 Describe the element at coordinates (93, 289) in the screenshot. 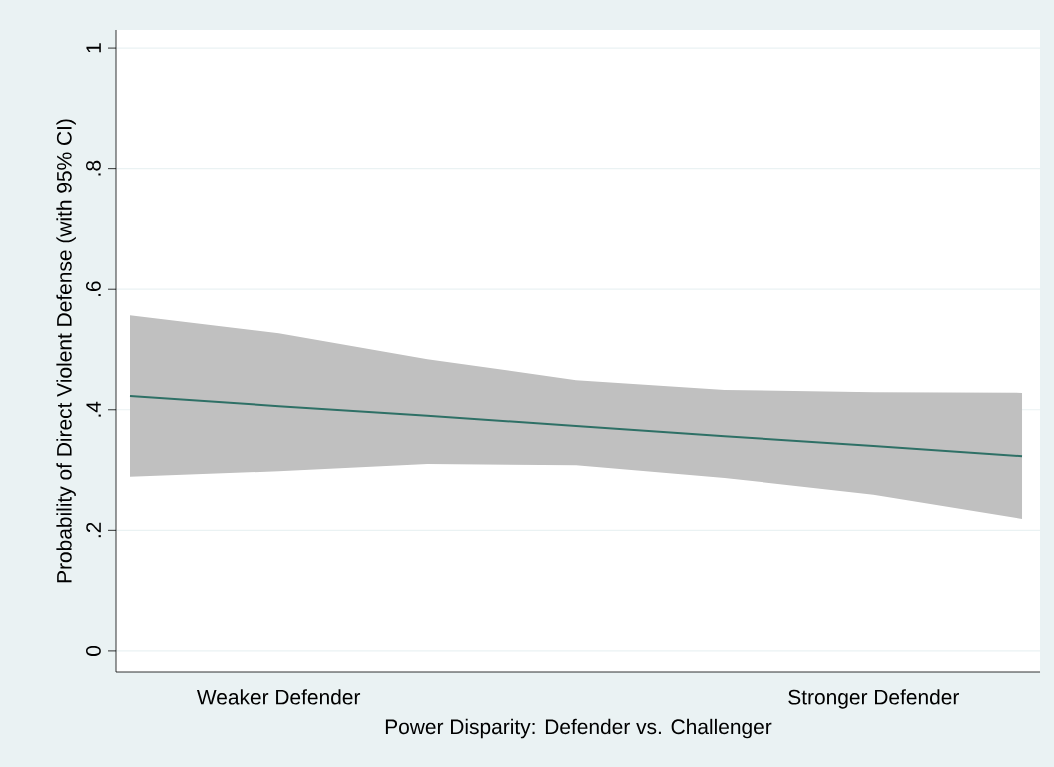

I see `y-tick-label: .6` at that location.